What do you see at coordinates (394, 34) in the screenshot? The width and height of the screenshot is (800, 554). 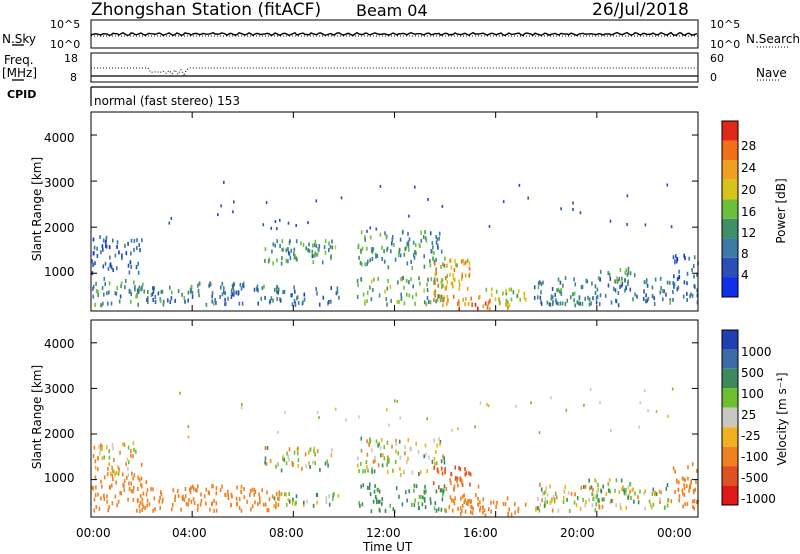 I see `sky-noise-line` at bounding box center [394, 34].